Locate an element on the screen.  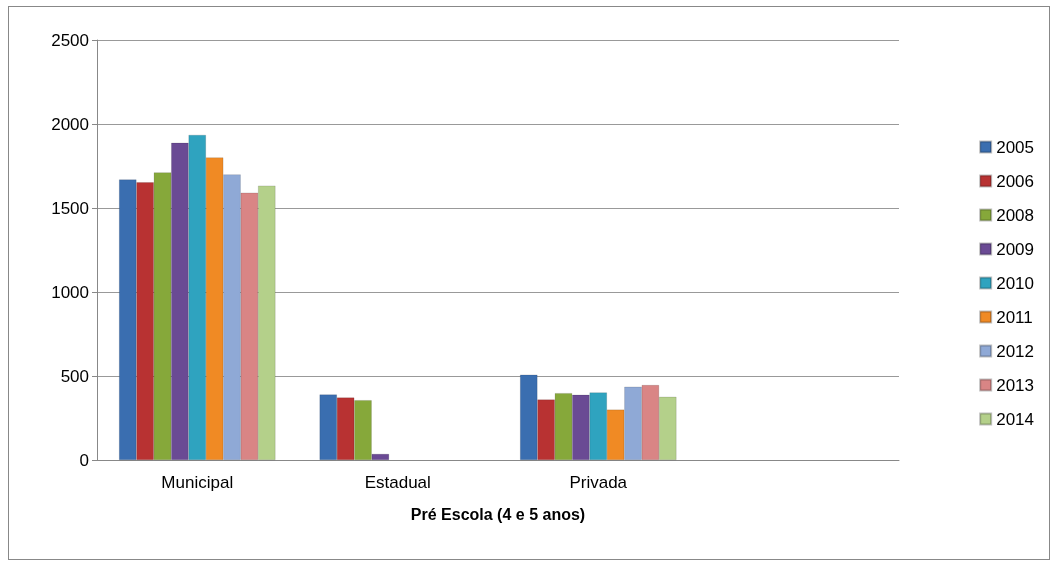
legend-label: 2013 is located at coordinates (1015, 385).